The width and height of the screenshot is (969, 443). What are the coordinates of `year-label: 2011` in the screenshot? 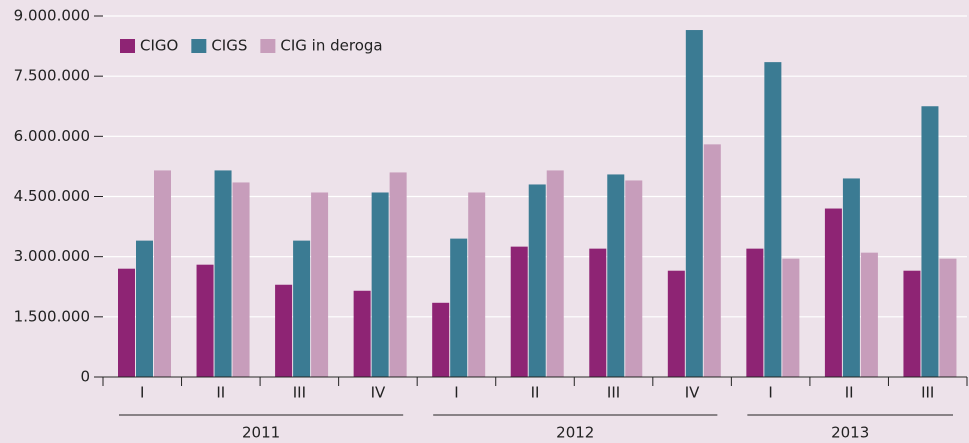 It's located at (261, 433).